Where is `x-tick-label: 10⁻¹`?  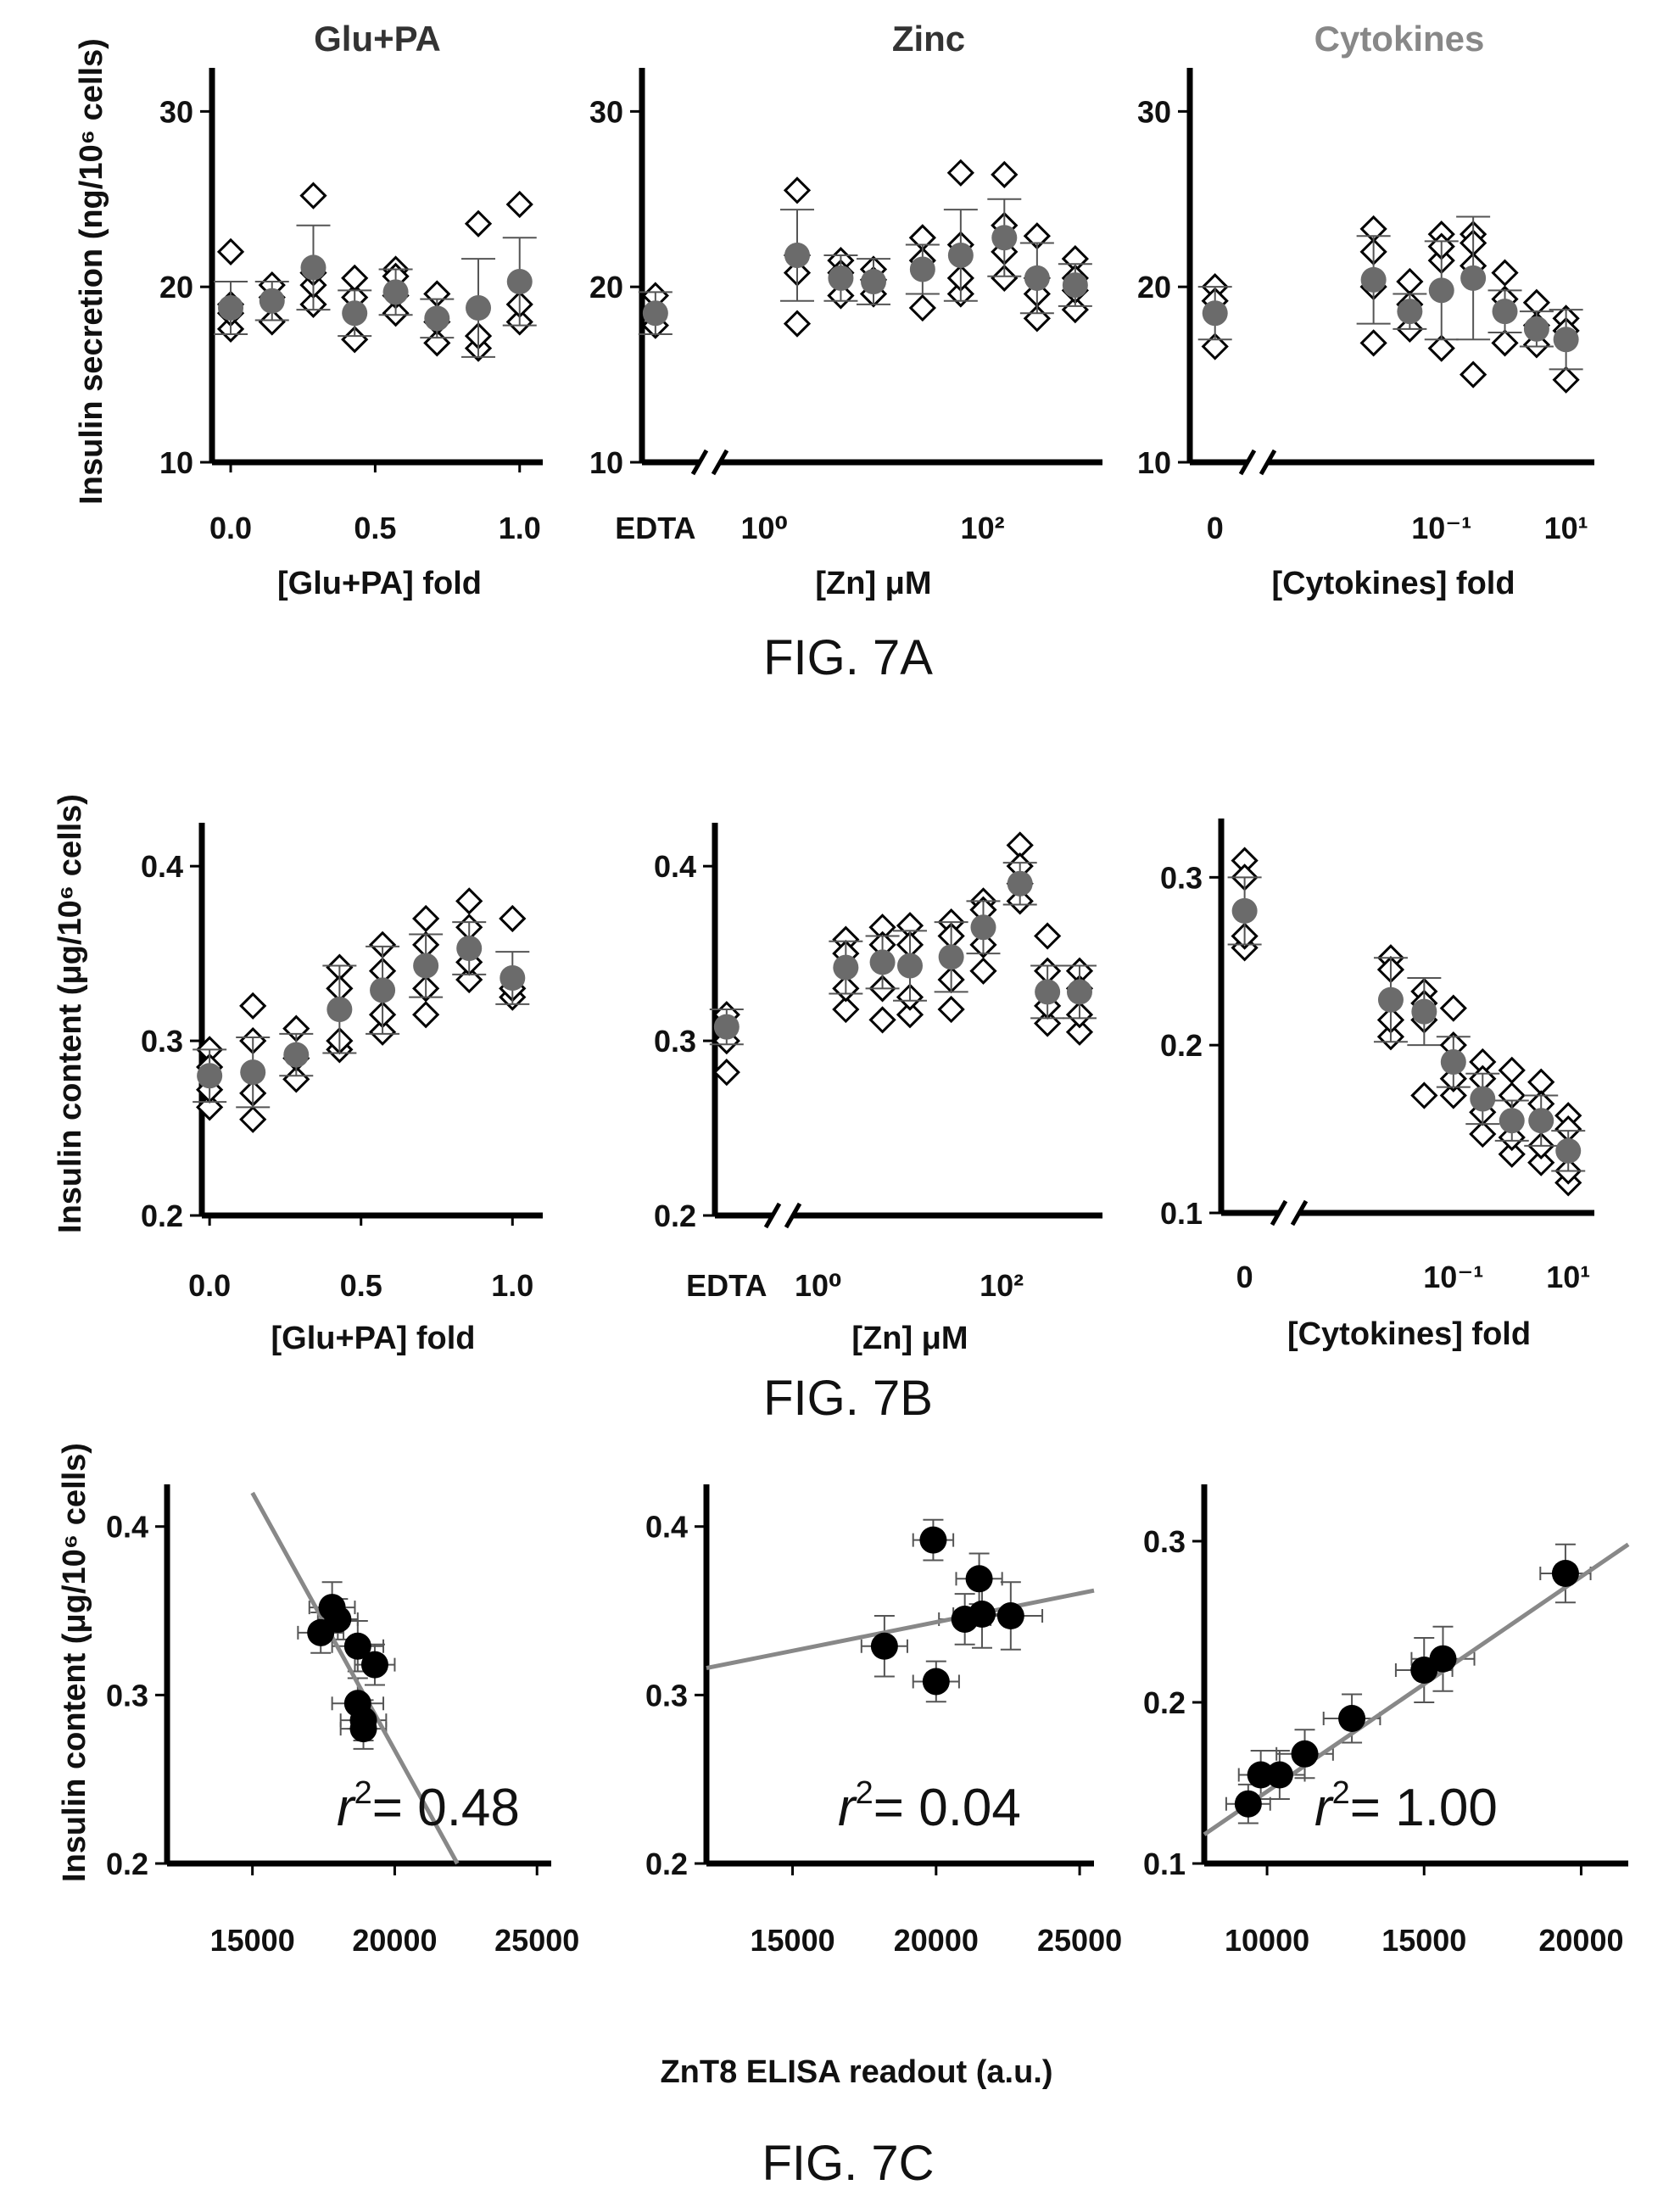
x-tick-label: 10⁻¹ is located at coordinates (1453, 1277).